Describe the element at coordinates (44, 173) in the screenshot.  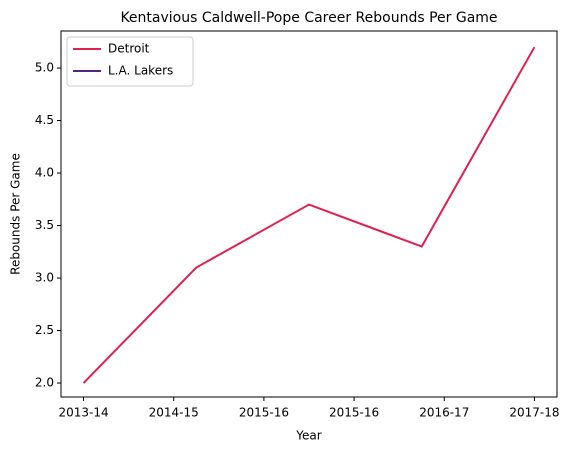
I see `y-tick-label: 4.0` at that location.